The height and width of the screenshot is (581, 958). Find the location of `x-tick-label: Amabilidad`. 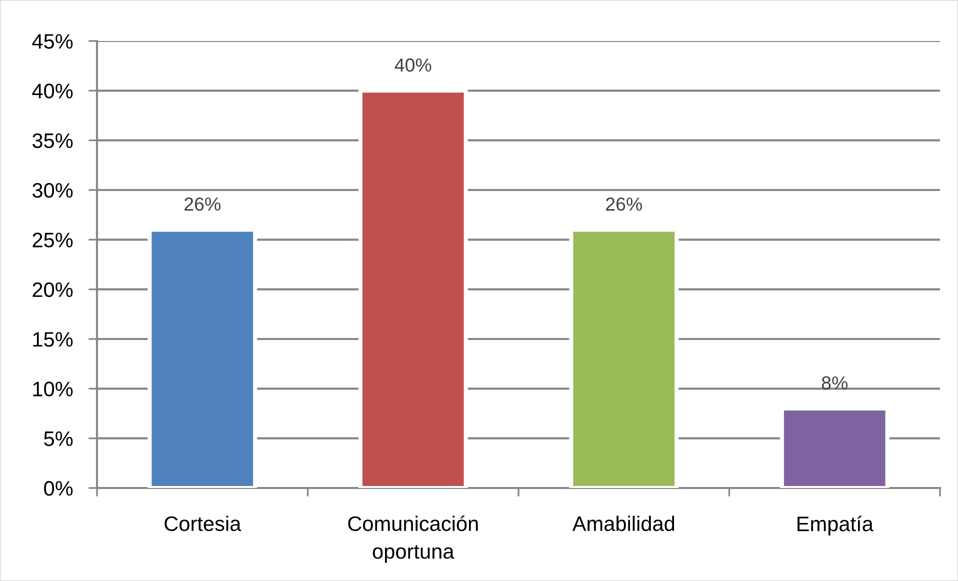

x-tick-label: Amabilidad is located at coordinates (623, 524).